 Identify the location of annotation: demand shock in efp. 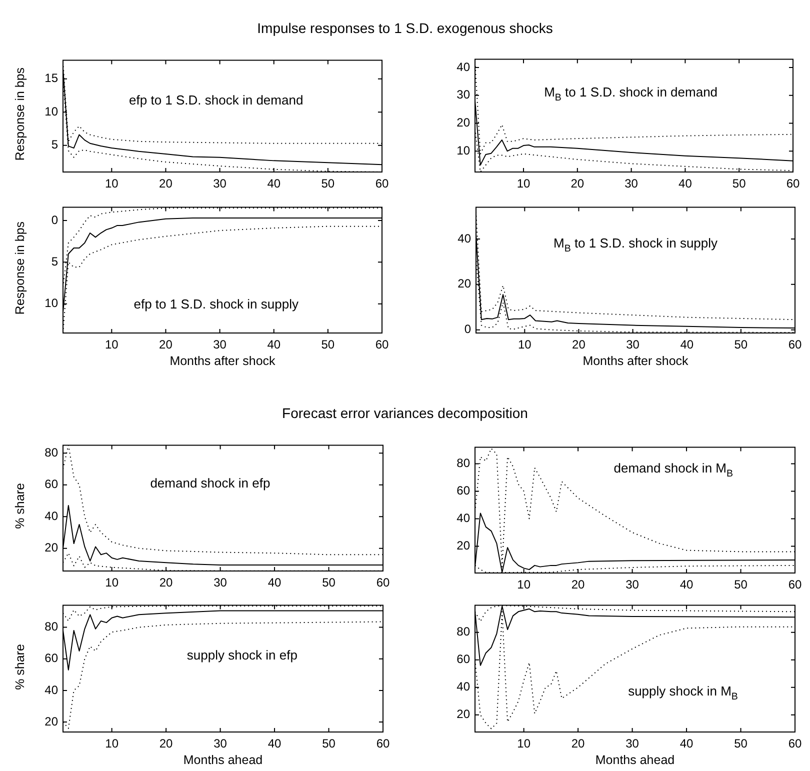
(210, 482).